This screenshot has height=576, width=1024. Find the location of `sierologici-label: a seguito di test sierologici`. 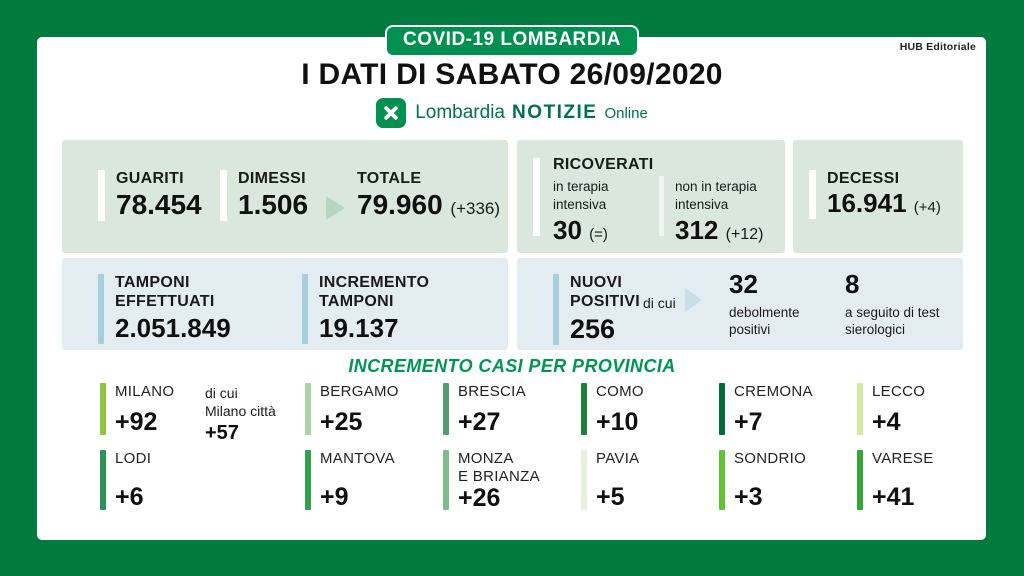

sierologici-label: a seguito di test sierologici is located at coordinates (892, 321).